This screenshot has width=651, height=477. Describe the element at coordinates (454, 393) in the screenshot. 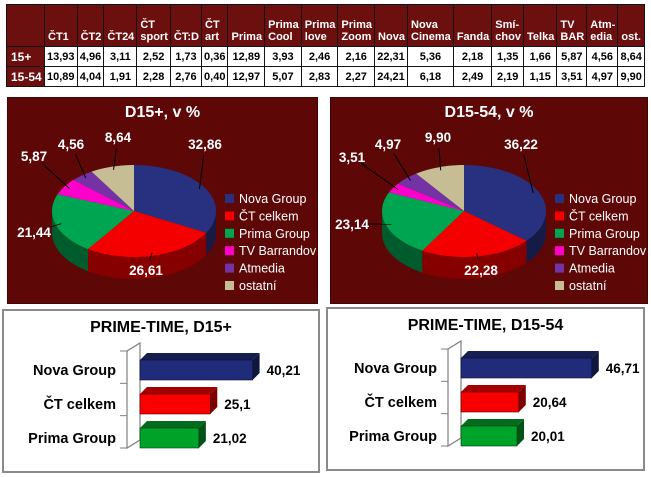

I see `axis-wall` at that location.